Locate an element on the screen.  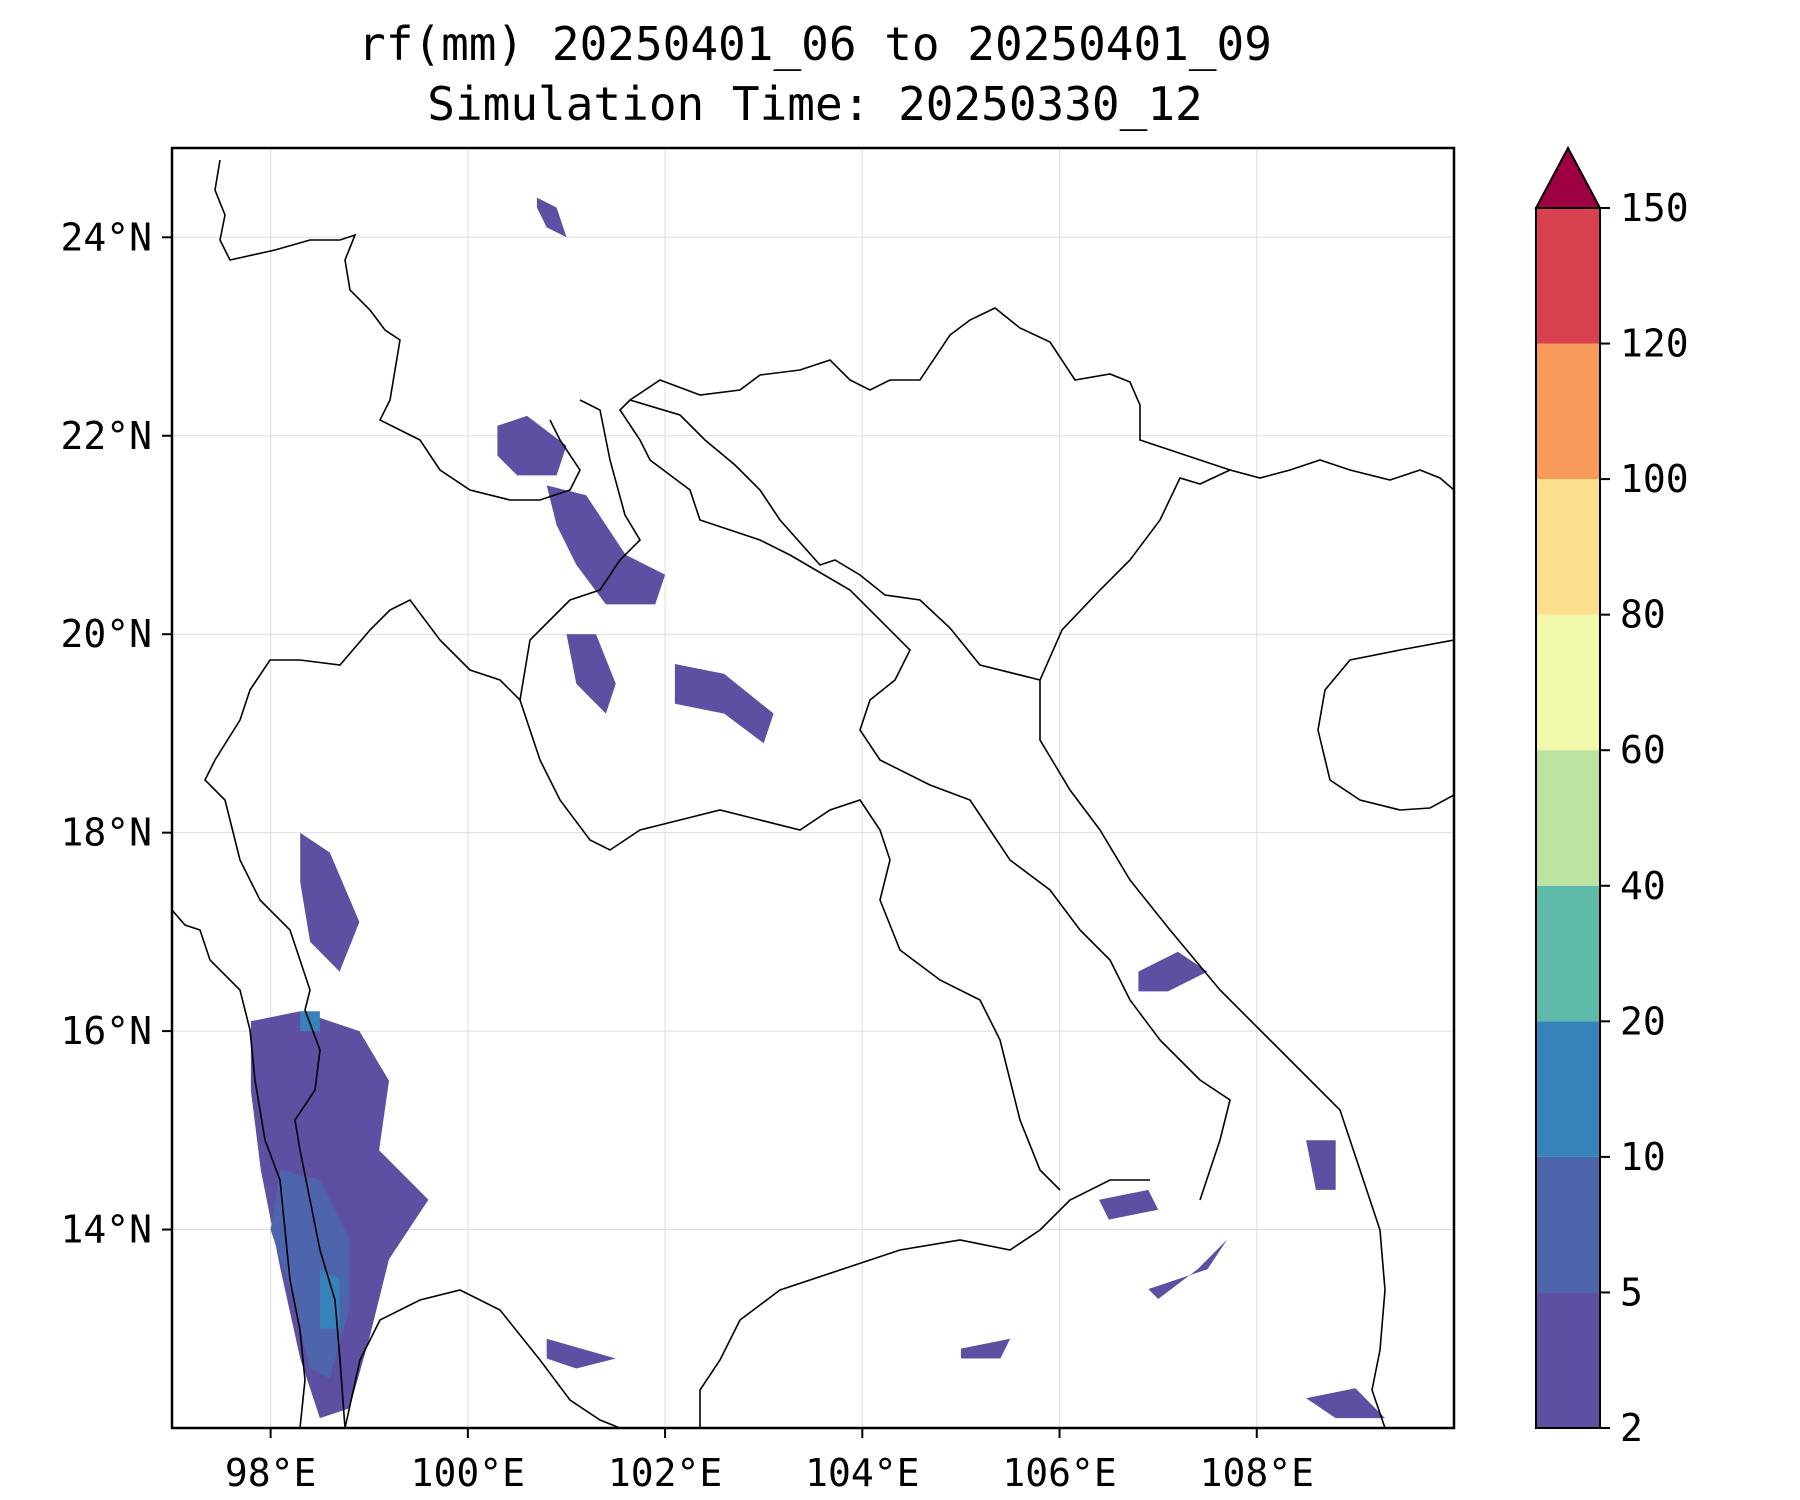
colorbar-tick-label: 150 is located at coordinates (1654, 208).